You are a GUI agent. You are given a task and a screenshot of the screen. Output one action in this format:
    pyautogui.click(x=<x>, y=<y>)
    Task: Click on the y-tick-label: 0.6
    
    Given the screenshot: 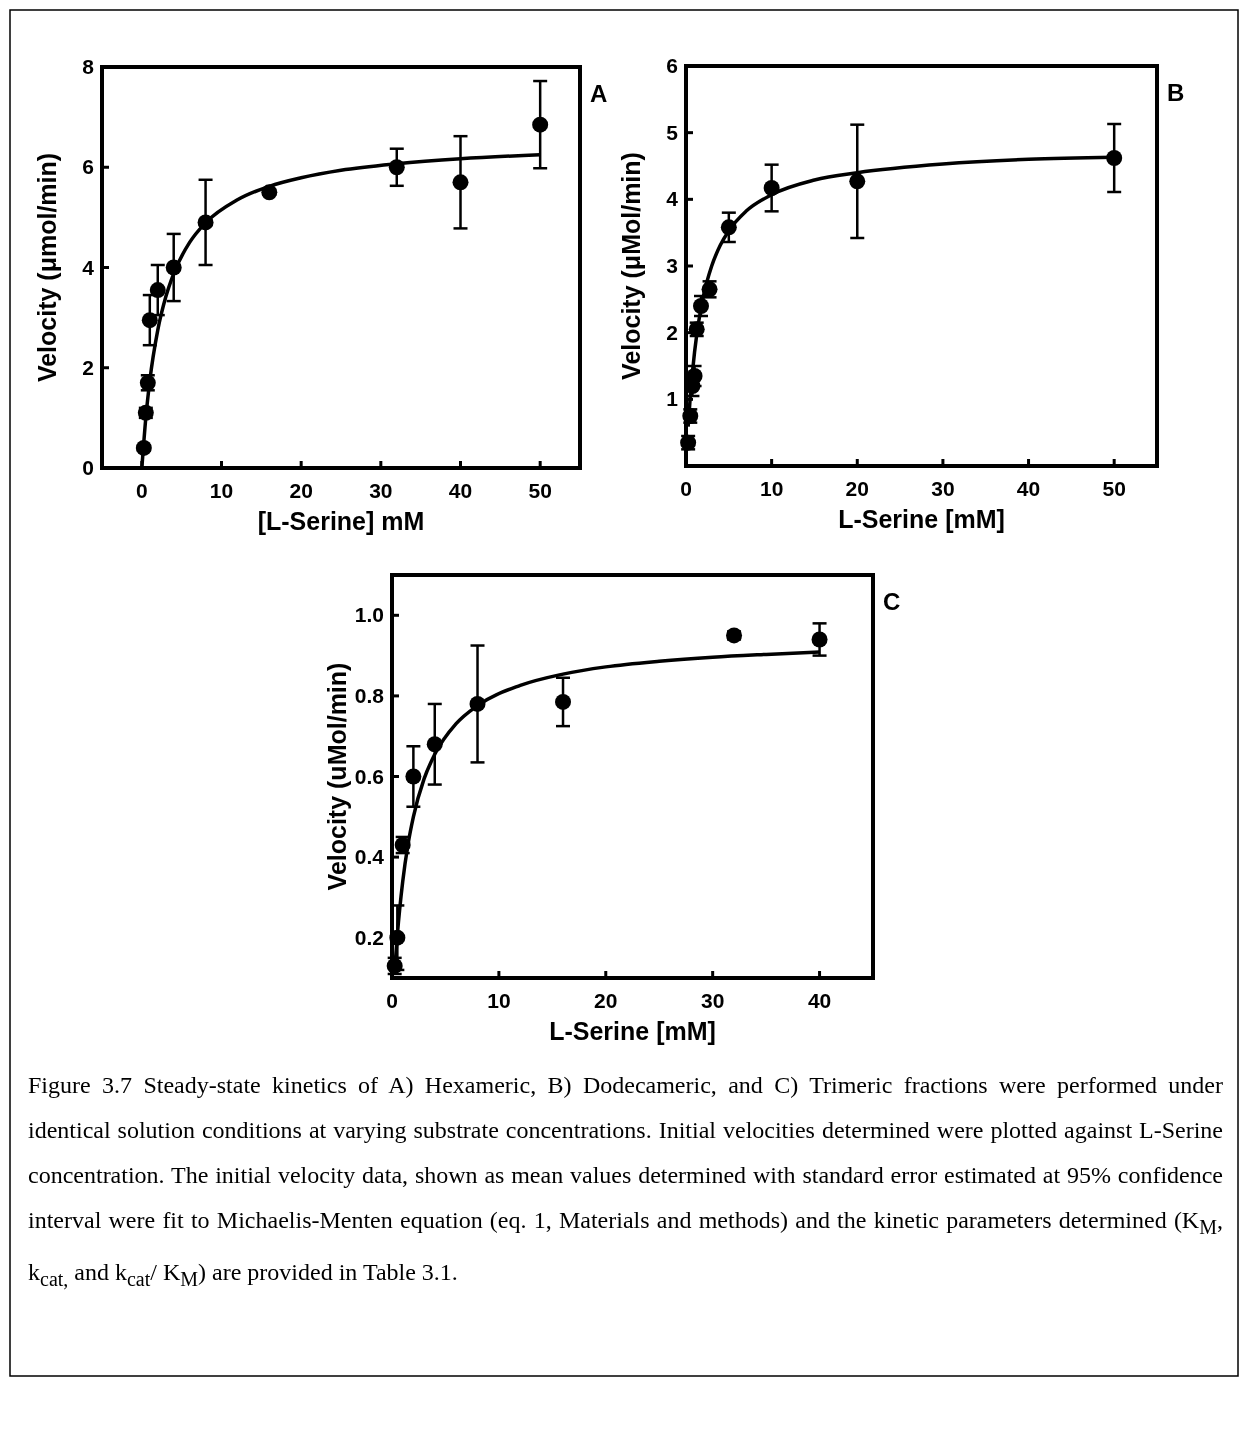 What is the action you would take?
    pyautogui.click(x=369, y=776)
    